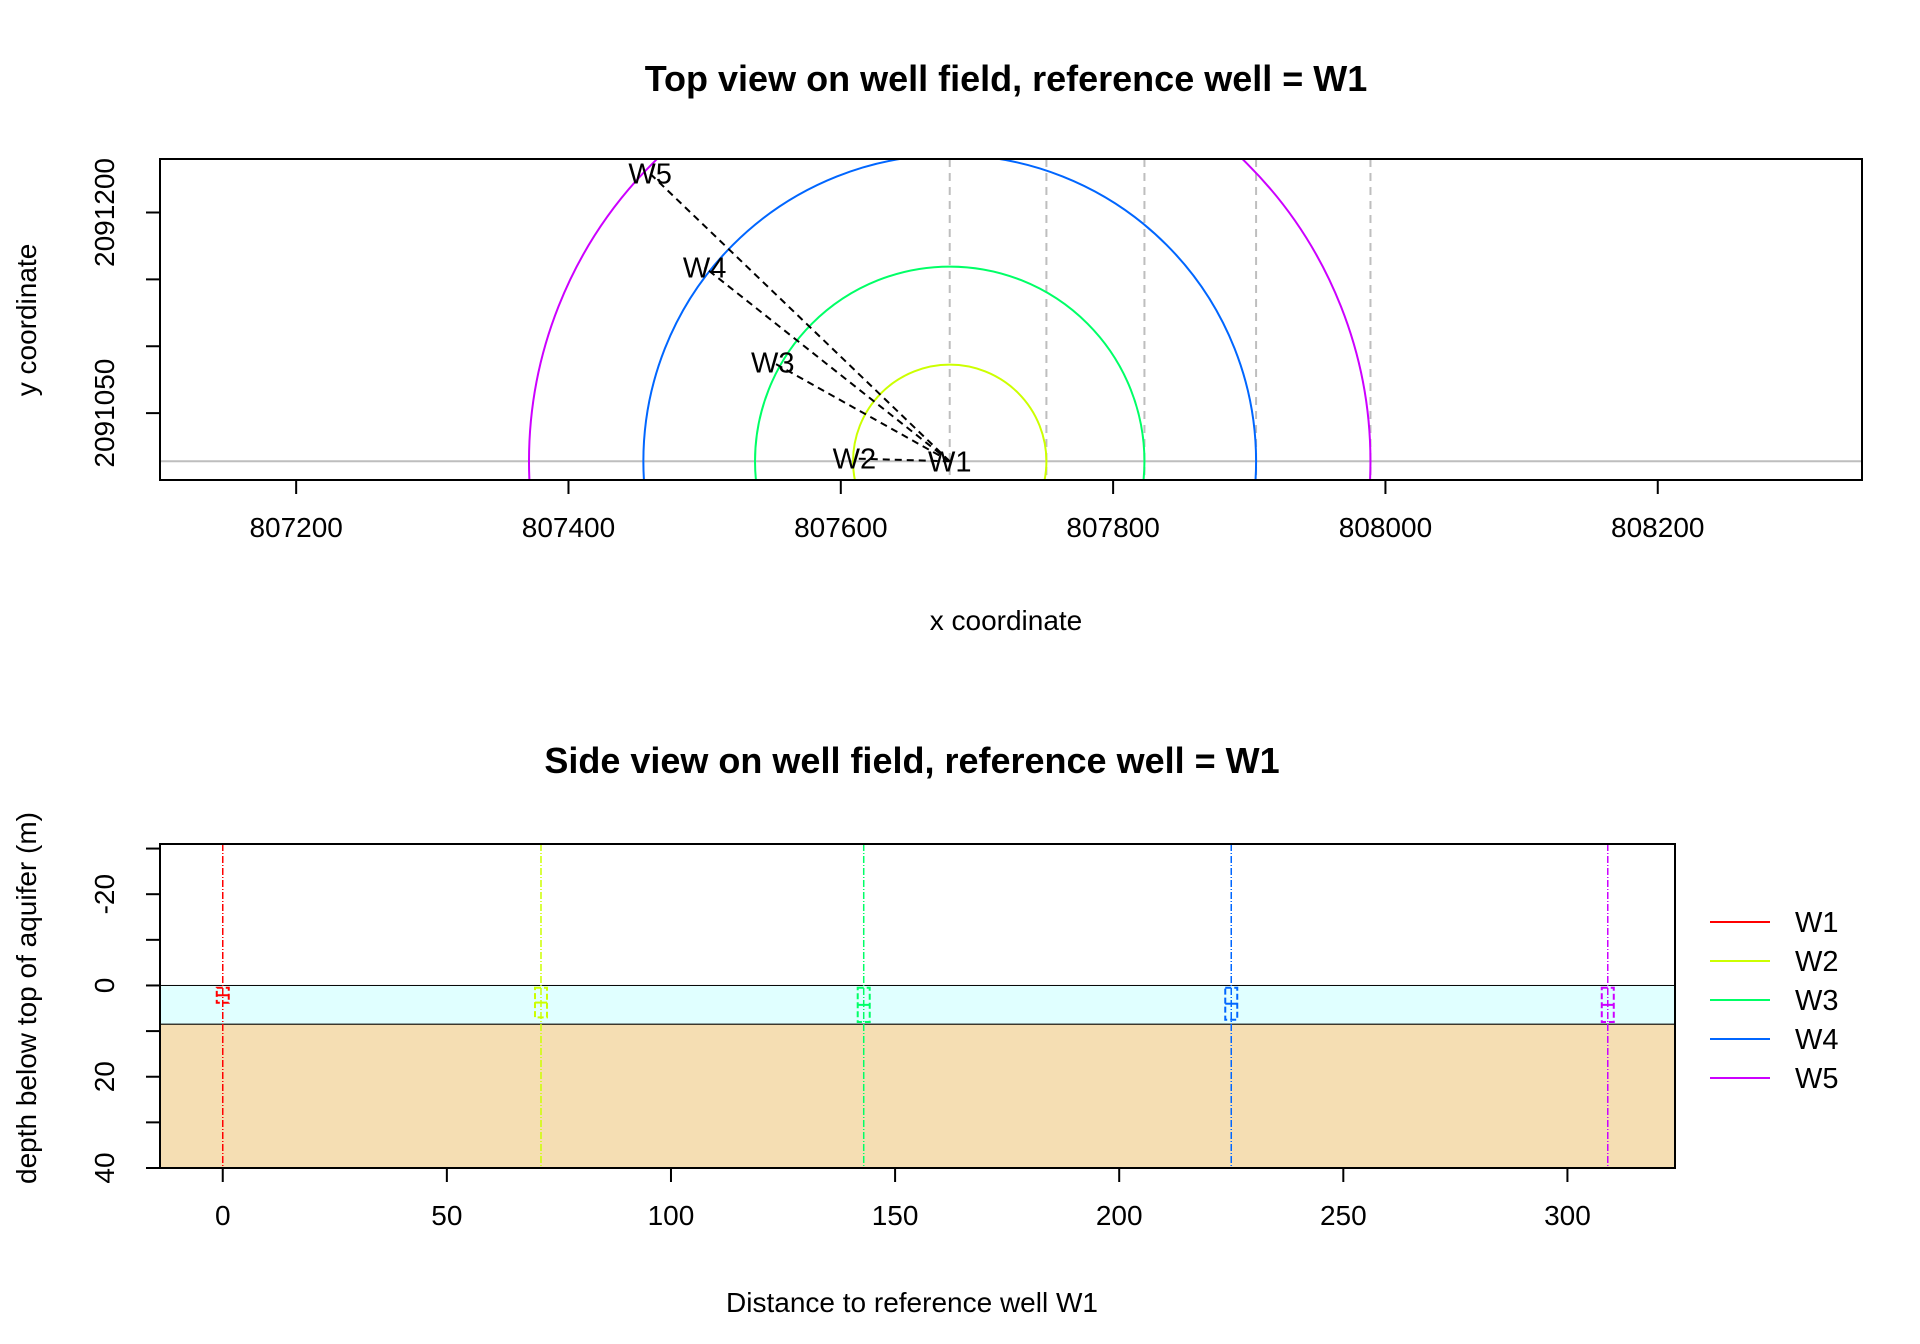 The image size is (1920, 1344). What do you see at coordinates (1817, 962) in the screenshot?
I see `legend-label-w2: W2` at bounding box center [1817, 962].